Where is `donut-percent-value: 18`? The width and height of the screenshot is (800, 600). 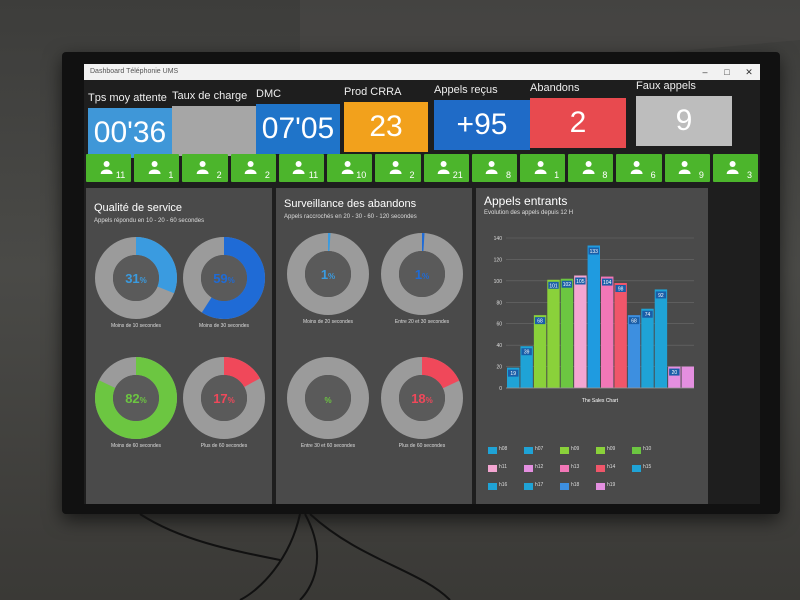 donut-percent-value: 18 is located at coordinates (418, 398).